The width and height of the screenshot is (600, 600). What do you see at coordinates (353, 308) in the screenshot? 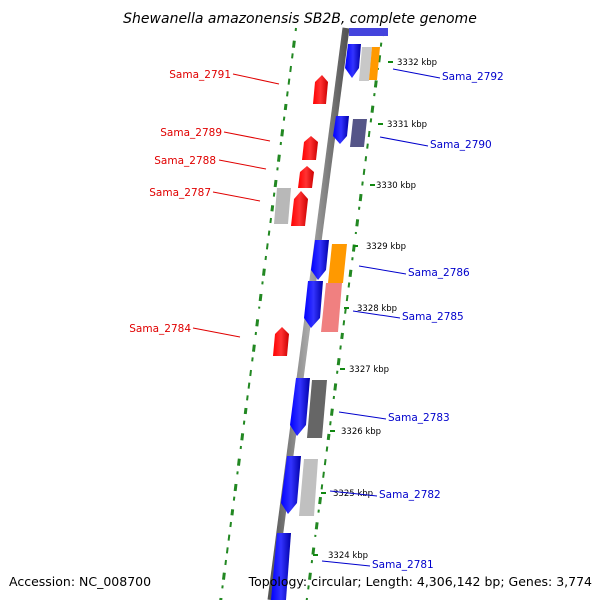
I see `scale-ticks` at bounding box center [353, 308].